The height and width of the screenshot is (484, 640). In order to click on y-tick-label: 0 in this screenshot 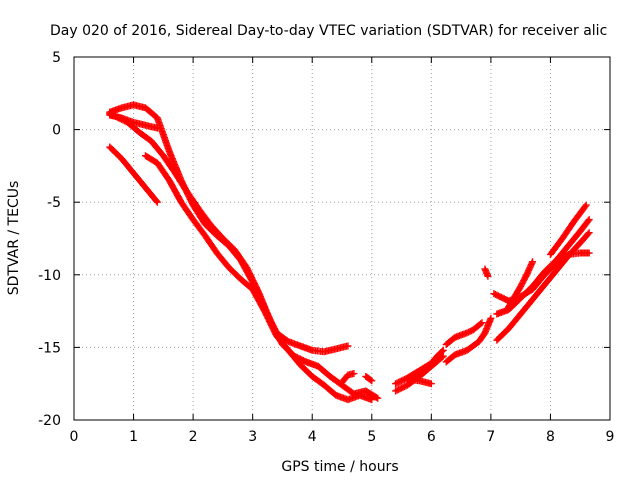, I will do `click(56, 131)`.